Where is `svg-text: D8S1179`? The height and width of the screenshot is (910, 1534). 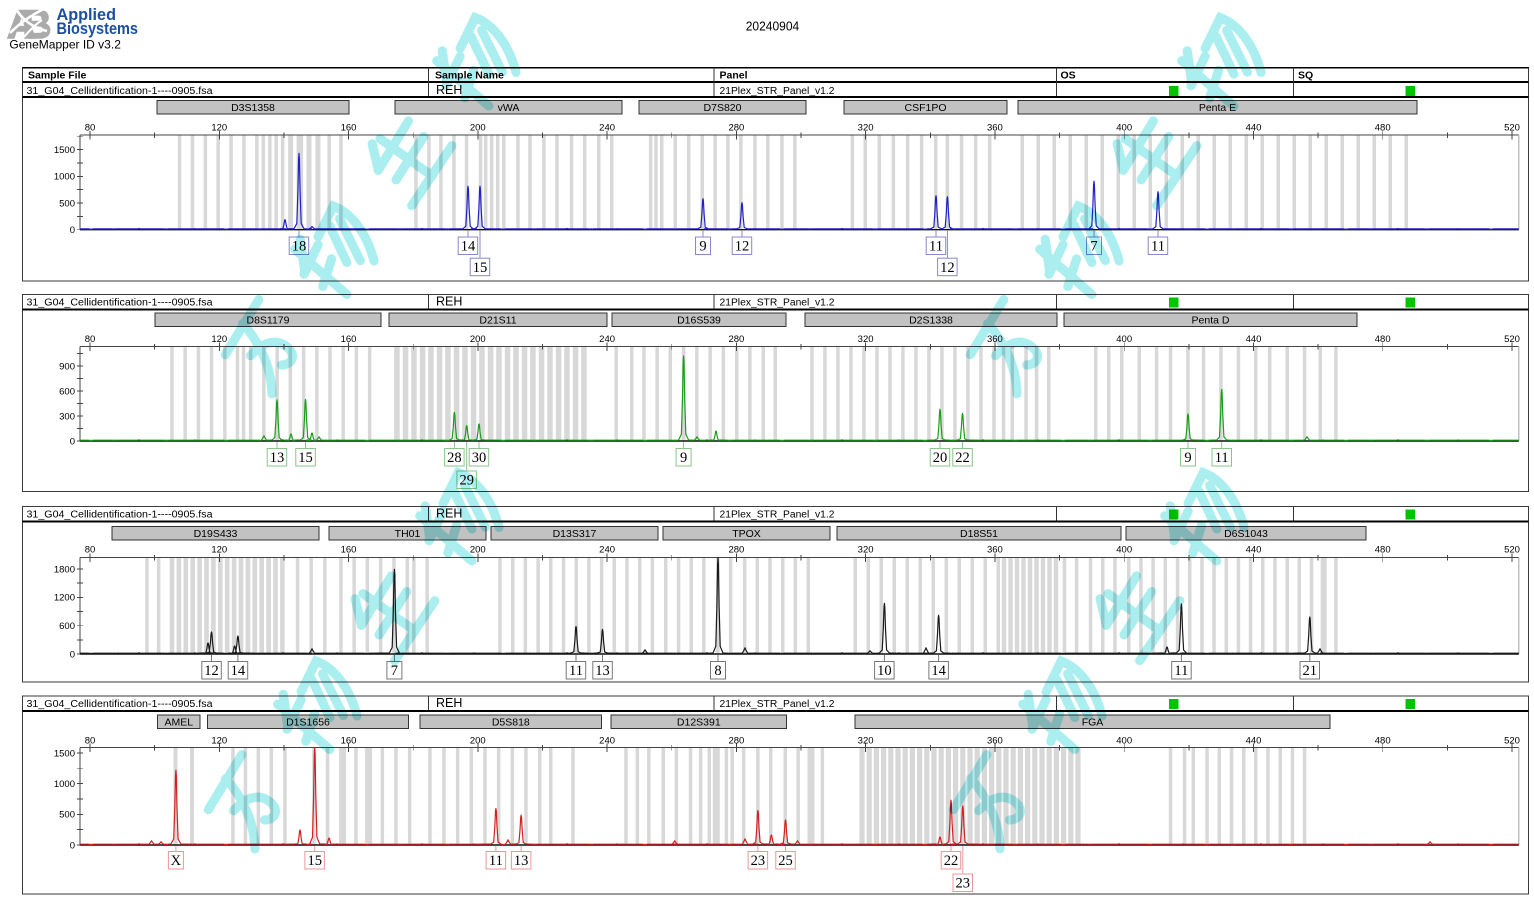 svg-text: D8S1179 is located at coordinates (267, 321).